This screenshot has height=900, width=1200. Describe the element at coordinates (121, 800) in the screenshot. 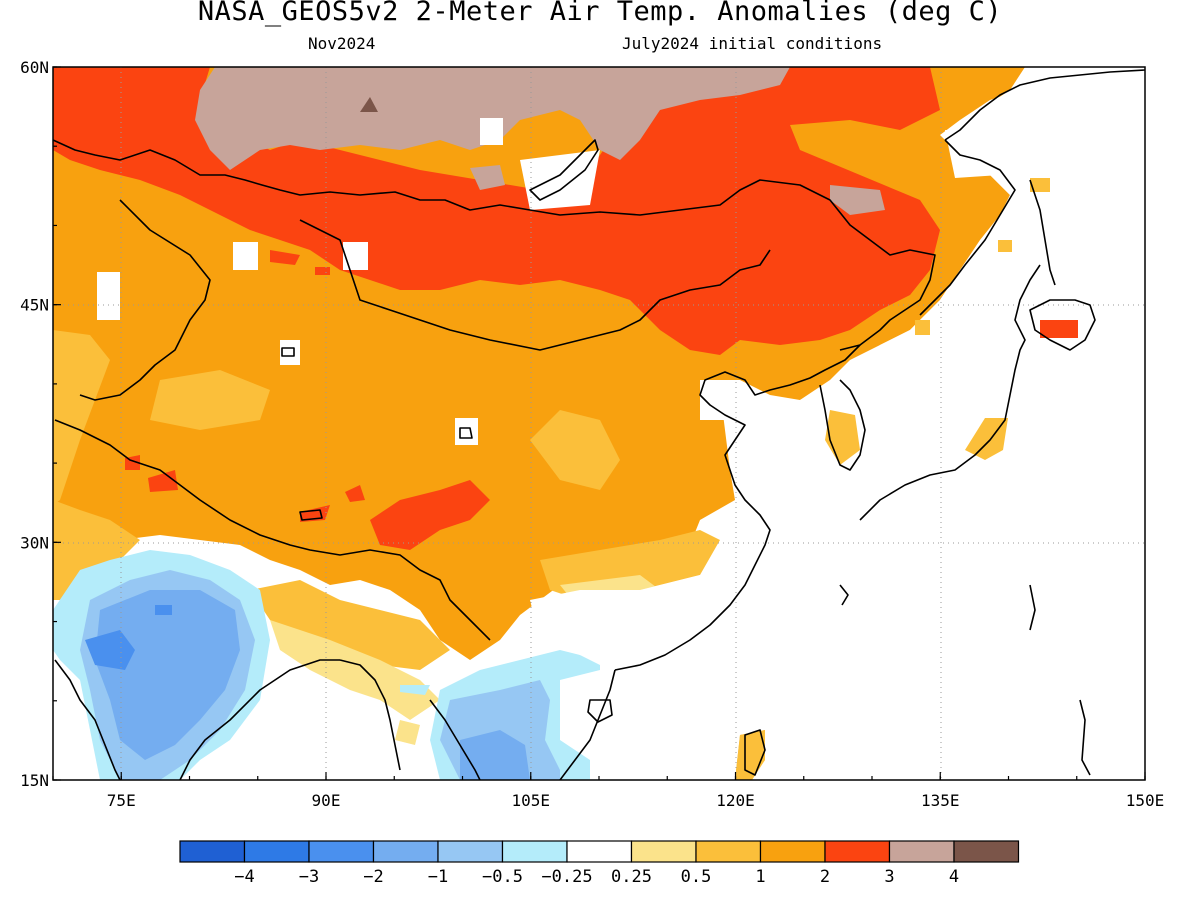

I see `lon-tick-label: 75E` at that location.